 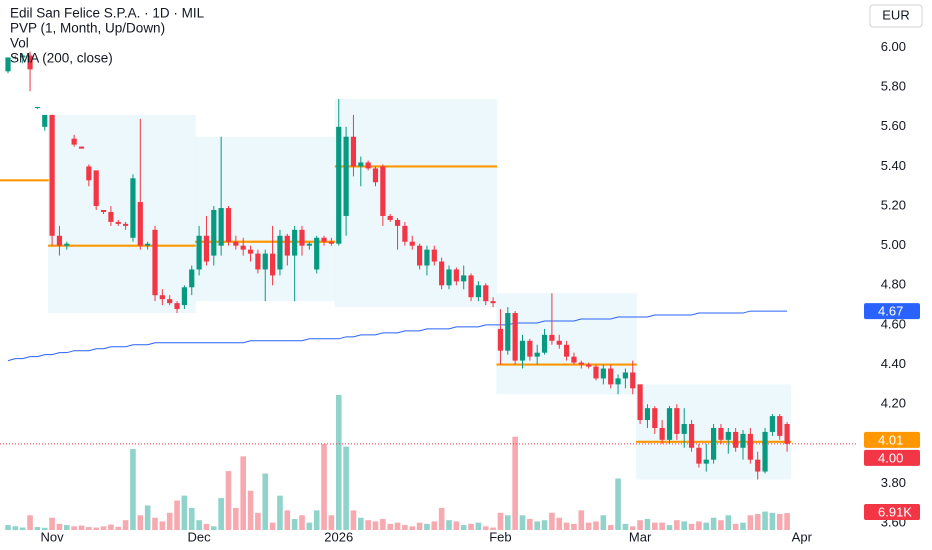 What do you see at coordinates (53, 536) in the screenshot?
I see `x-tick-label: Nov` at bounding box center [53, 536].